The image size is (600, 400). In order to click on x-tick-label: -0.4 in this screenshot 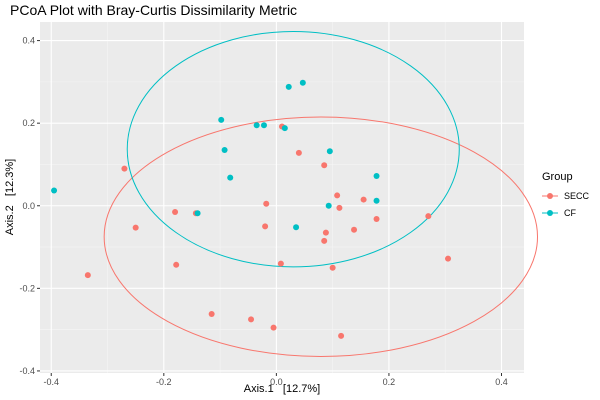, I will do `click(51, 382)`.